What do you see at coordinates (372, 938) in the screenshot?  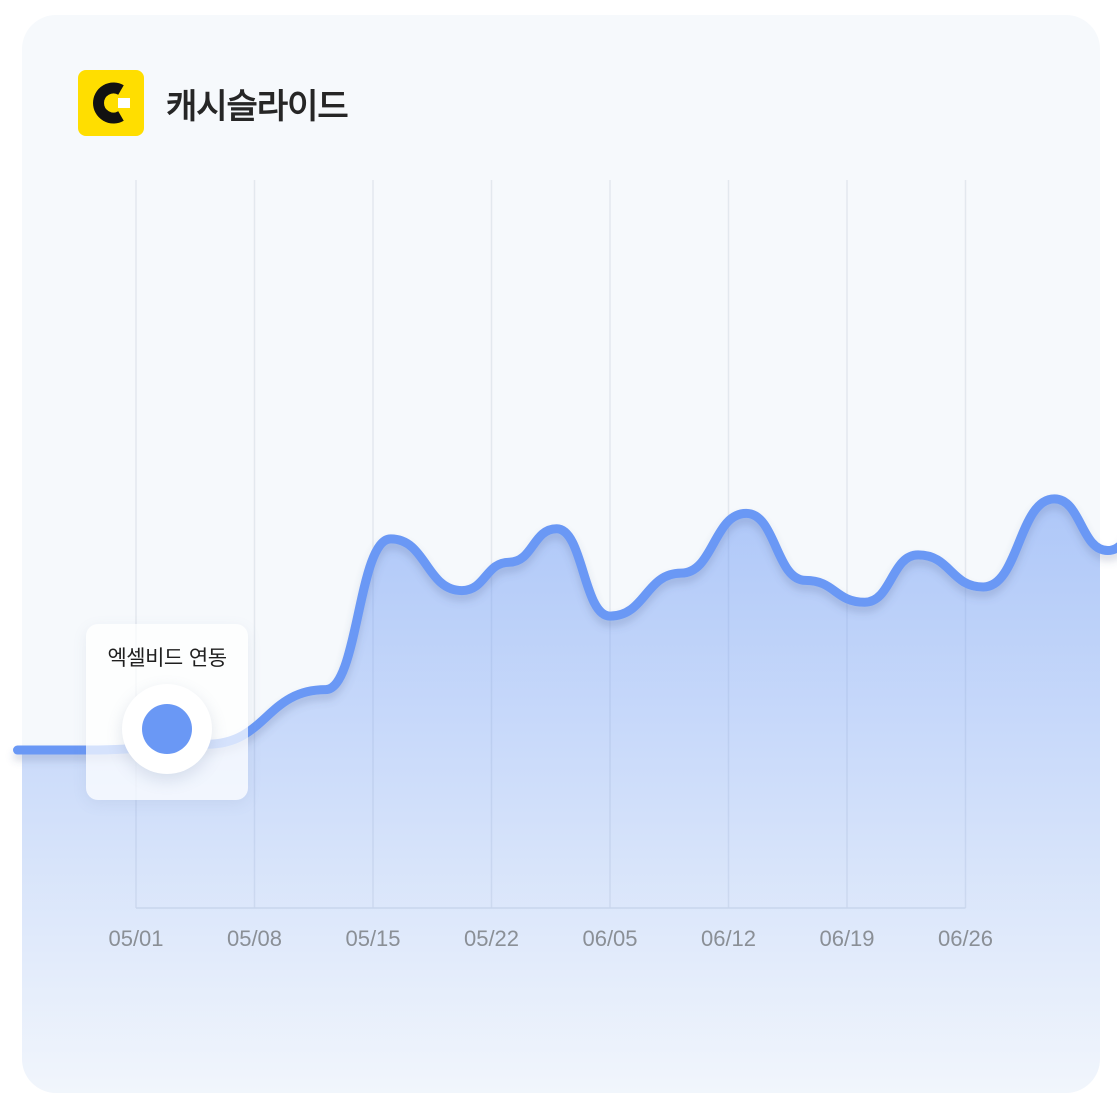 I see `x-tick-label: 05/15` at bounding box center [372, 938].